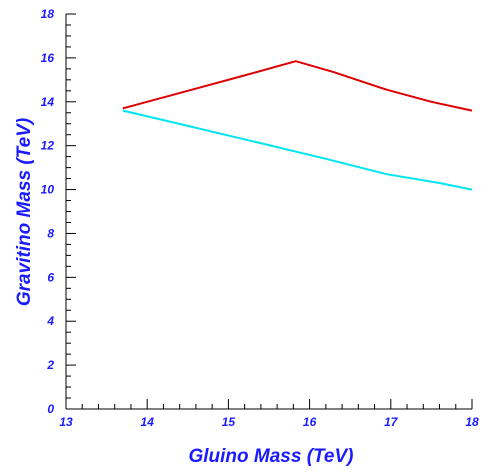 This screenshot has width=491, height=474. What do you see at coordinates (148, 422) in the screenshot?
I see `x-tick-label: 14` at bounding box center [148, 422].